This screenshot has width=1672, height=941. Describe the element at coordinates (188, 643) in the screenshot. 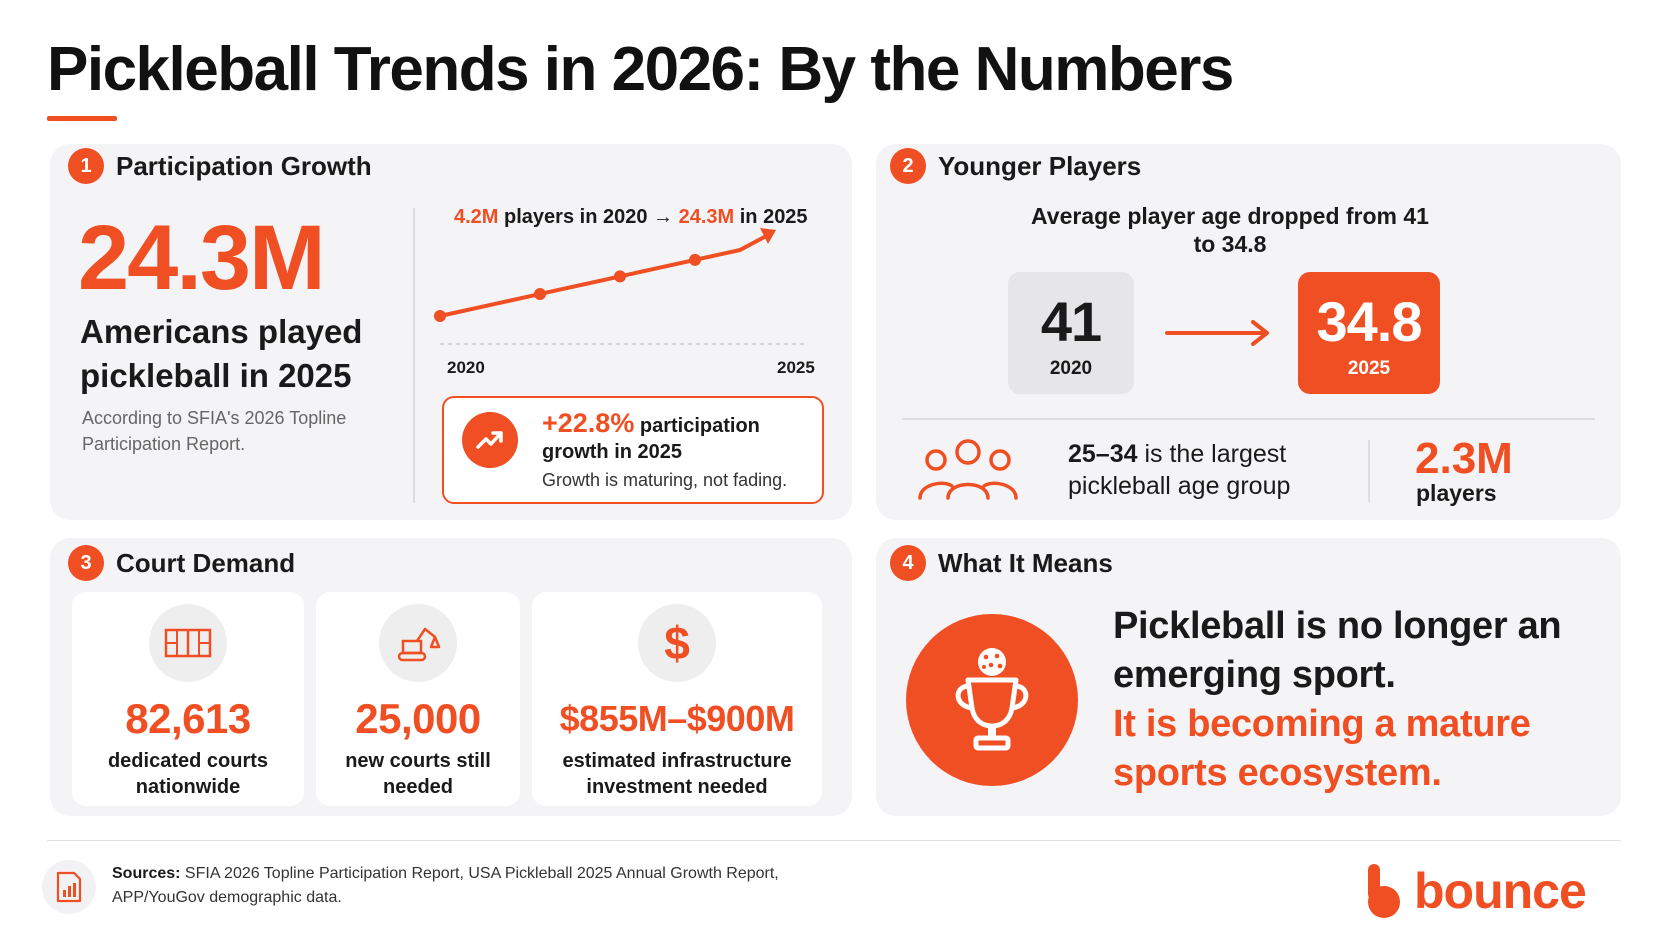

I see `court-icon` at that location.